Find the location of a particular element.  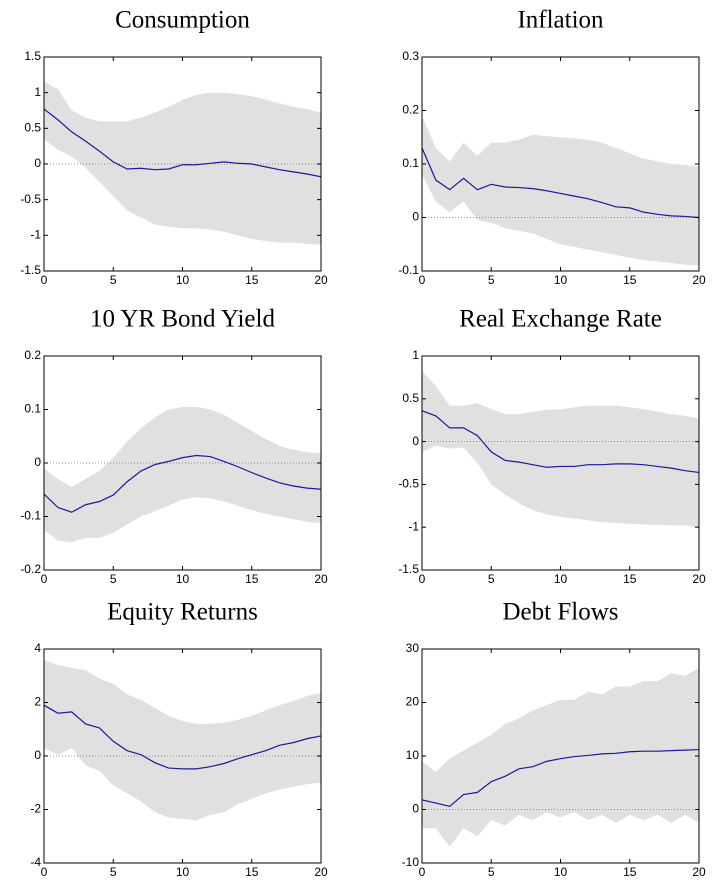

y-tick-label: 30 is located at coordinates (413, 648).